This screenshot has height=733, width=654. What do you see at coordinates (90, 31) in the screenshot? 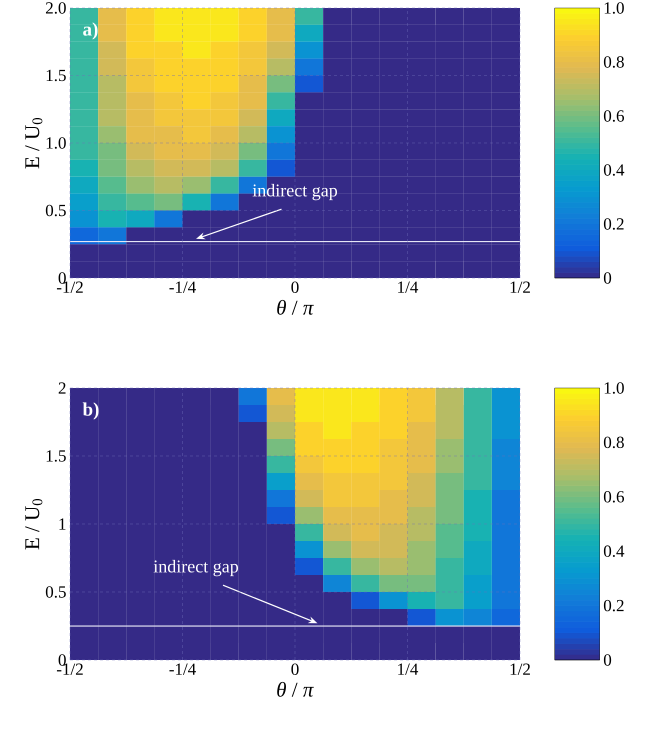
I see `text: a)` at bounding box center [90, 31].